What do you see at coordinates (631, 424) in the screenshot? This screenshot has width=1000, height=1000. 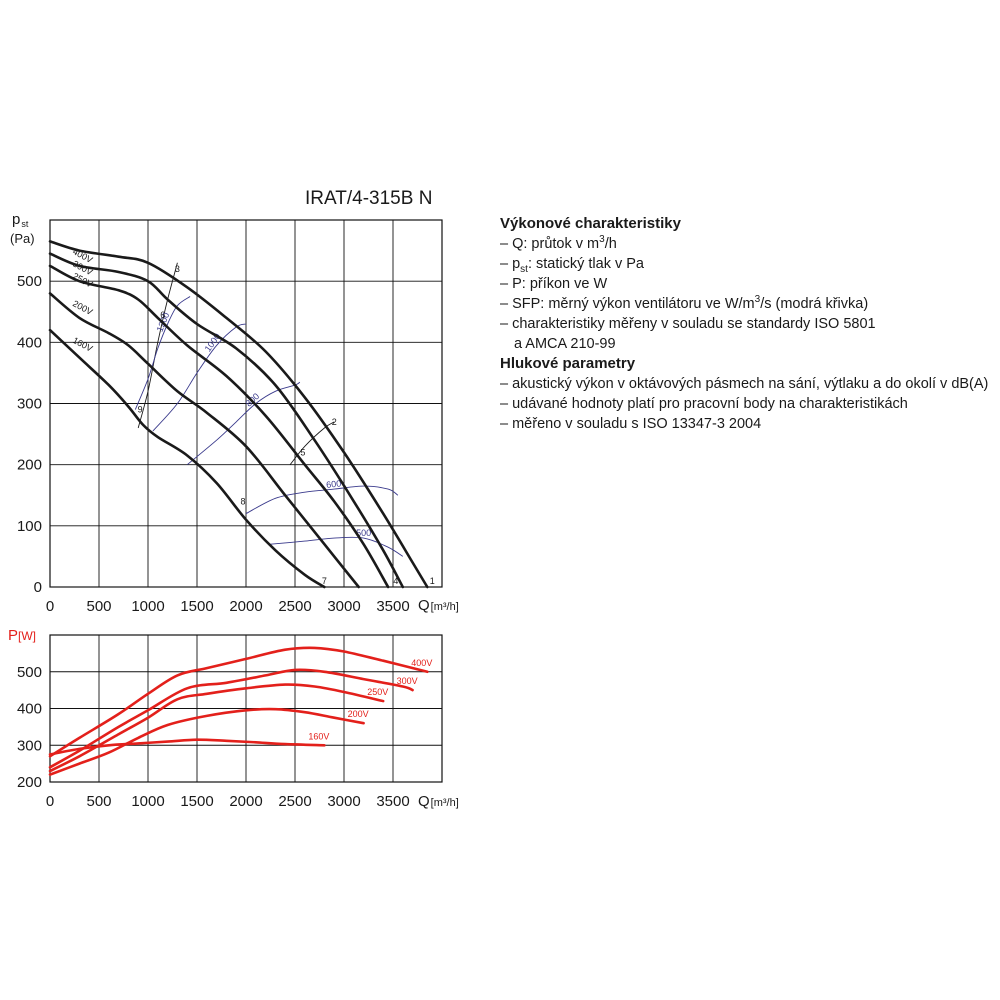 I see `legend-noise-3: – měřeno v souladu s ISO 13347-3 2004` at bounding box center [631, 424].